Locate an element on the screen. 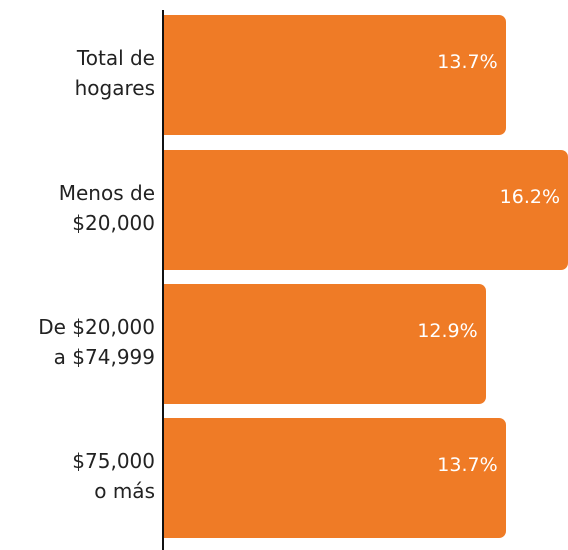  category-label: Menos de $20,000 is located at coordinates (106, 208).